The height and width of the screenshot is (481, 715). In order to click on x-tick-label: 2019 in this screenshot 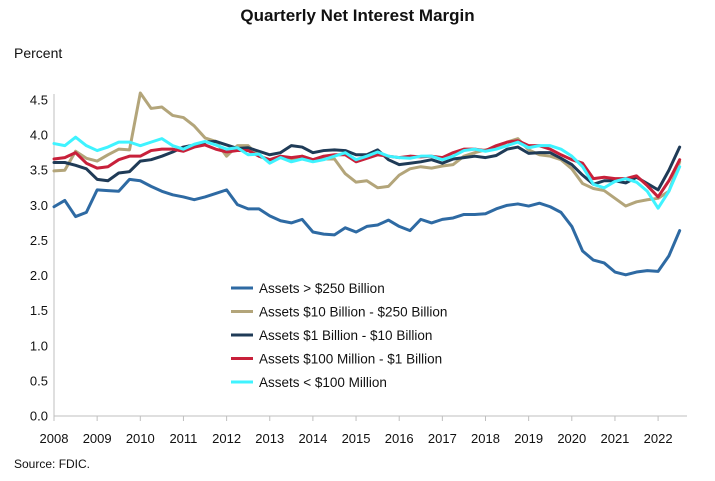, I will do `click(528, 438)`.